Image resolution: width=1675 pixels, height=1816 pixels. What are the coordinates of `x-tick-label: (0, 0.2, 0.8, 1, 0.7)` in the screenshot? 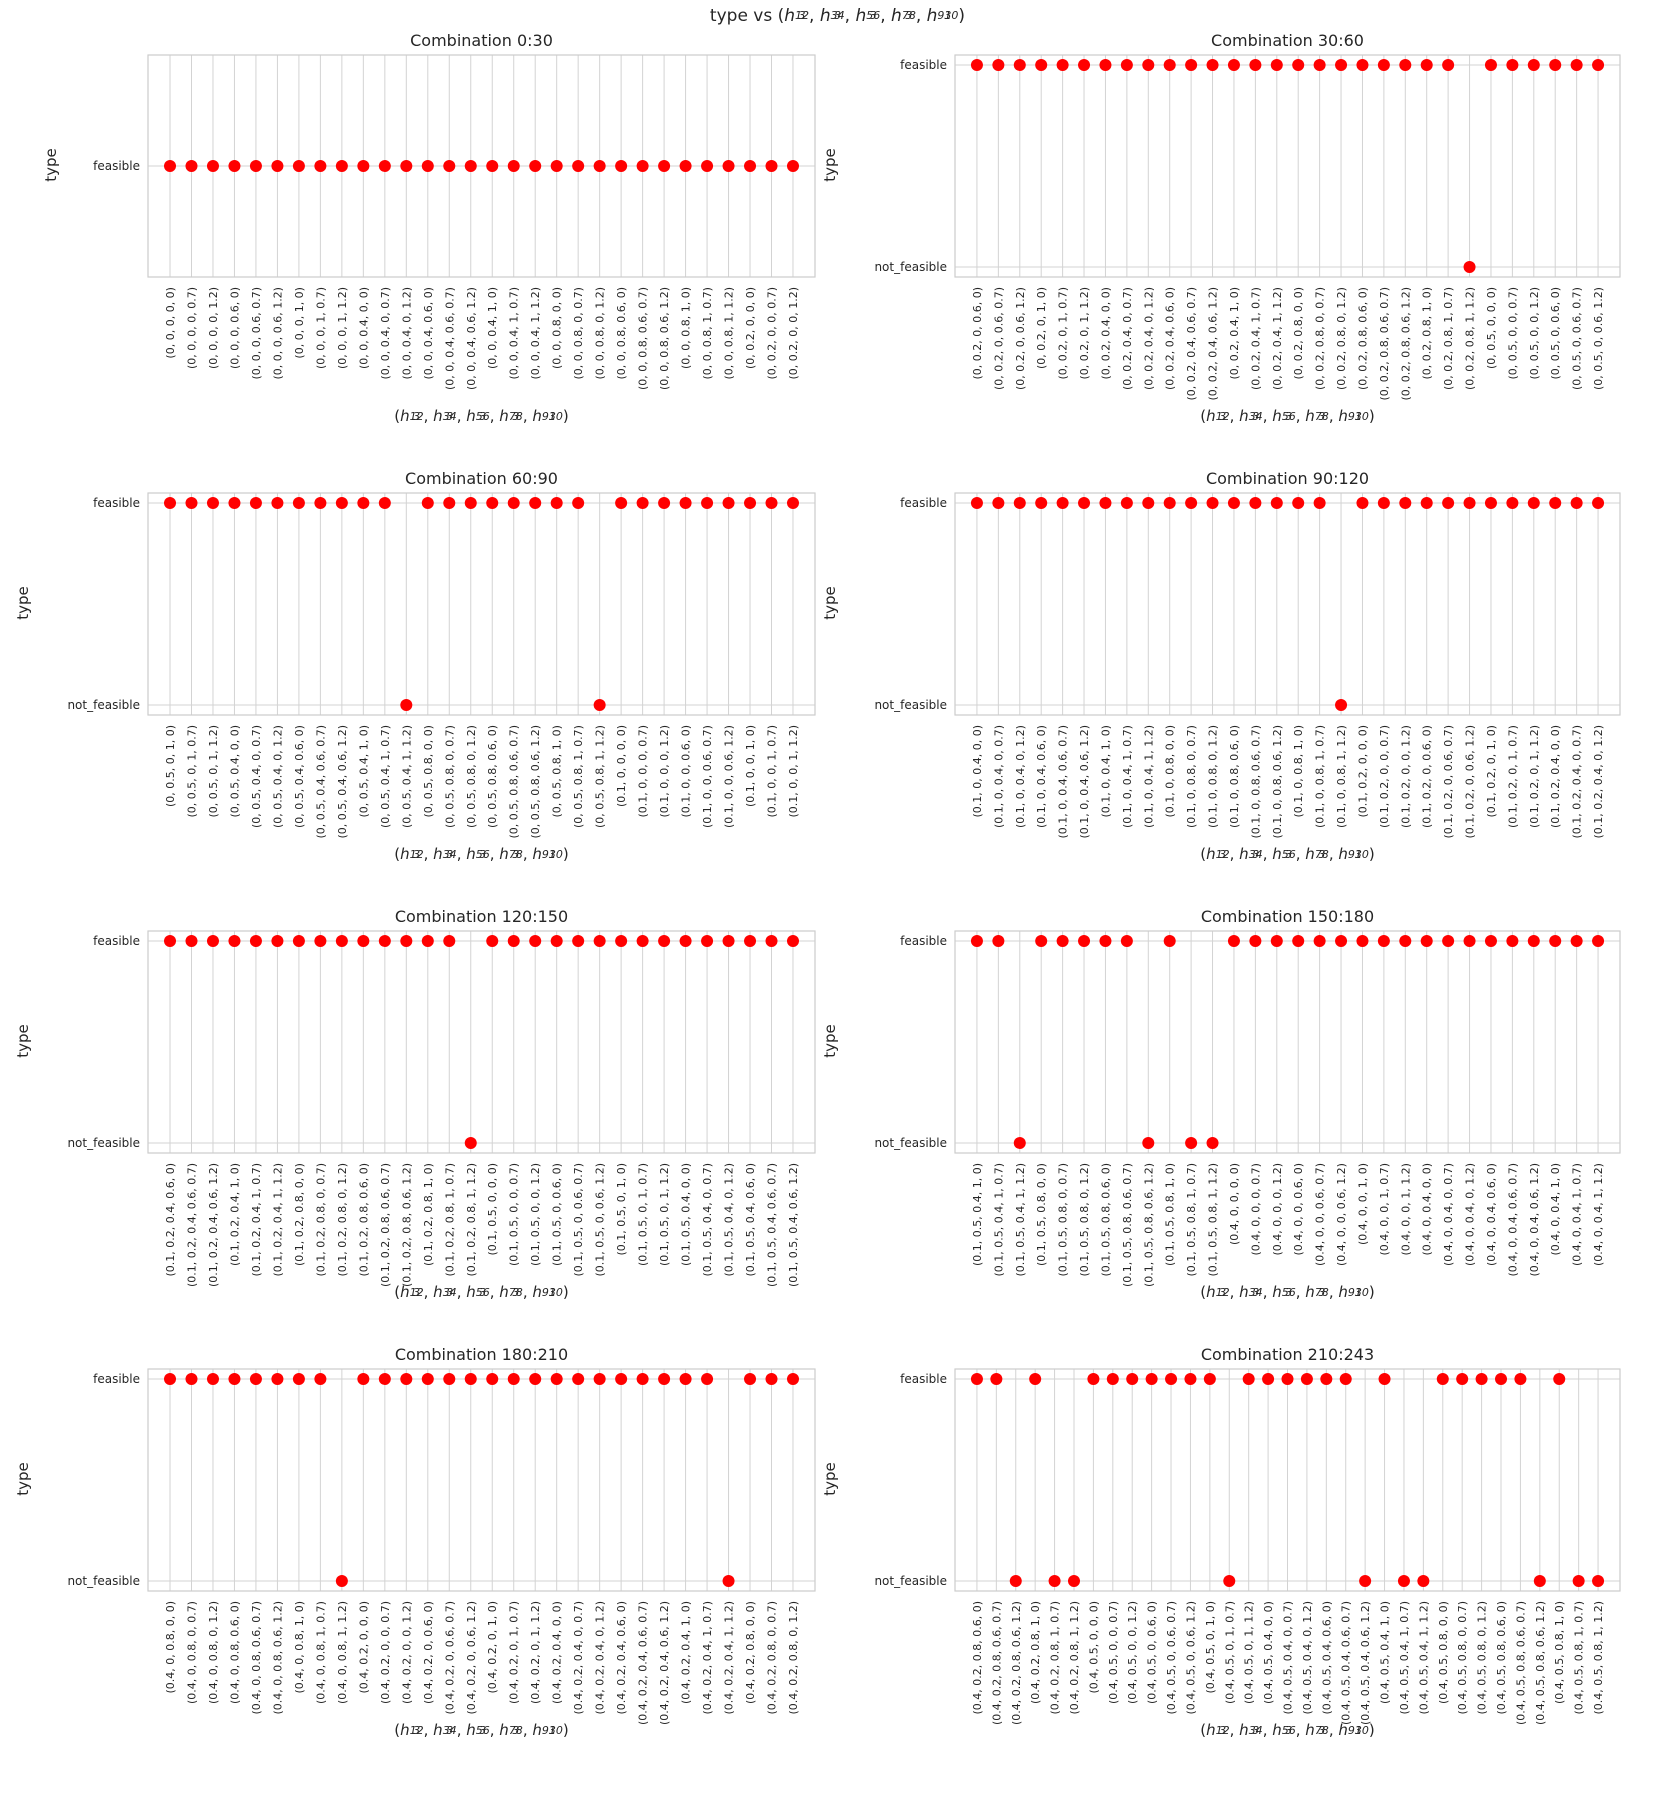 It's located at (1448, 338).